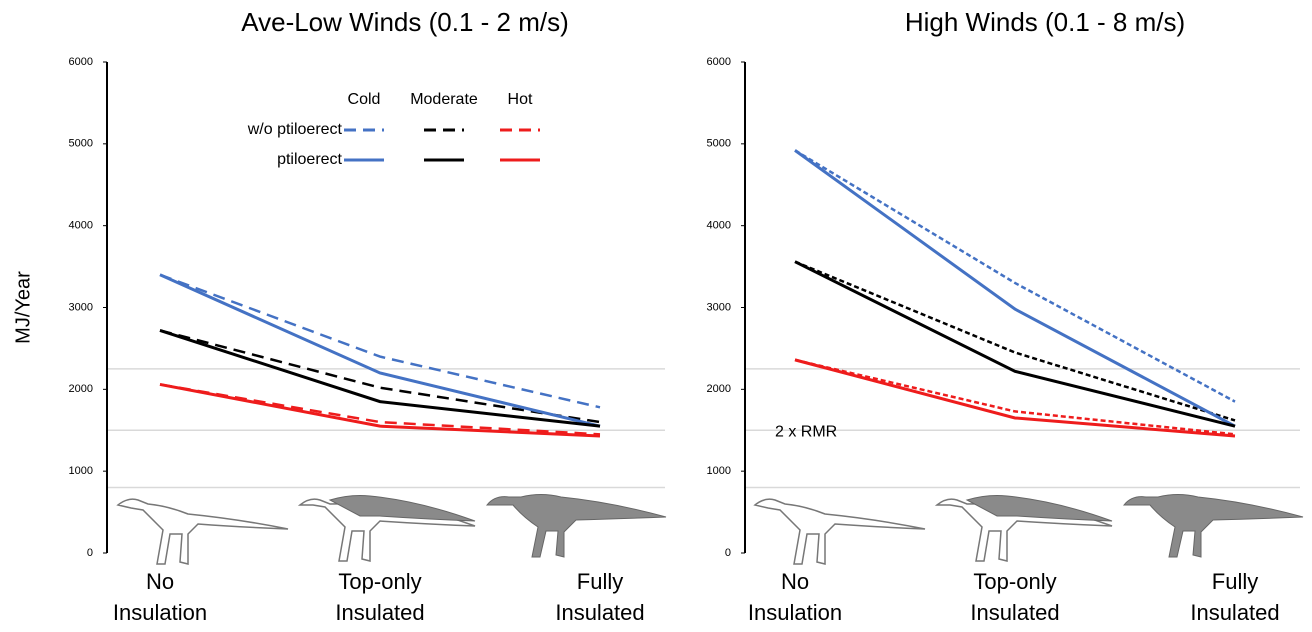 The image size is (1312, 632). What do you see at coordinates (710, 529) in the screenshot?
I see `silhouettes` at bounding box center [710, 529].